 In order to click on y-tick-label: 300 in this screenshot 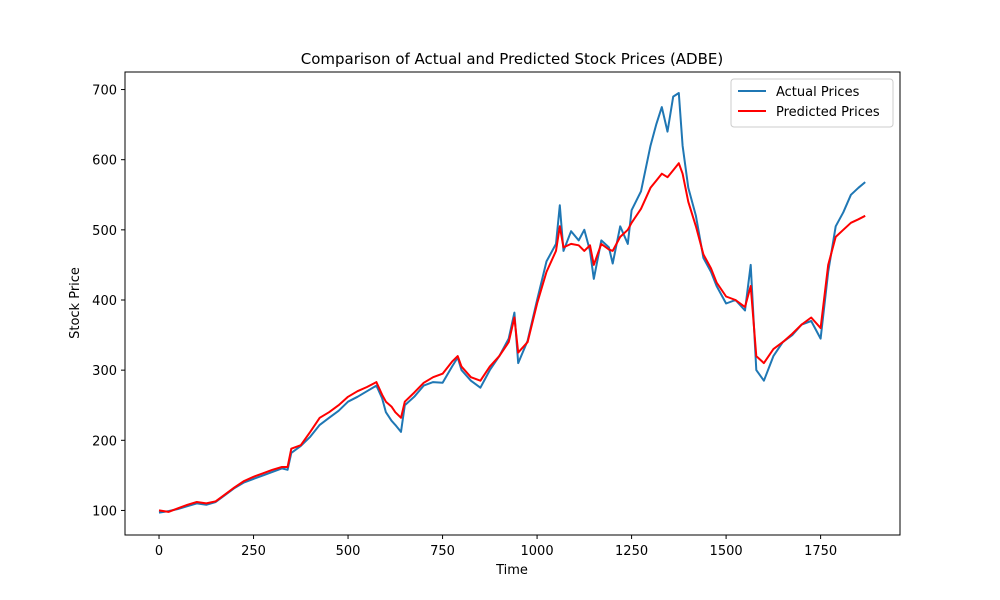, I will do `click(104, 371)`.